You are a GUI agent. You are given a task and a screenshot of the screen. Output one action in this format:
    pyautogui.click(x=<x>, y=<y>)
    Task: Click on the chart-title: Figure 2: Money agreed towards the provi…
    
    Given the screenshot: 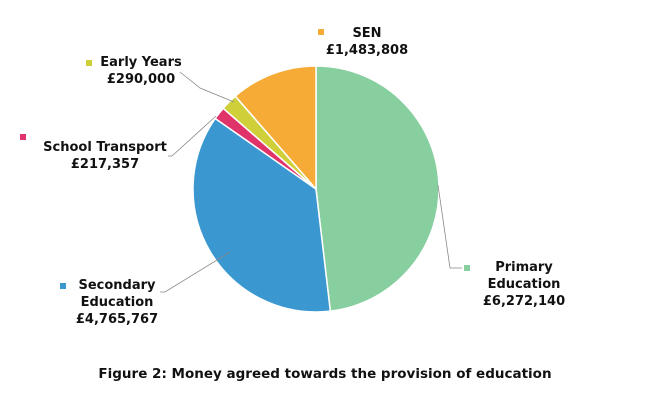 What is the action you would take?
    pyautogui.click(x=325, y=374)
    